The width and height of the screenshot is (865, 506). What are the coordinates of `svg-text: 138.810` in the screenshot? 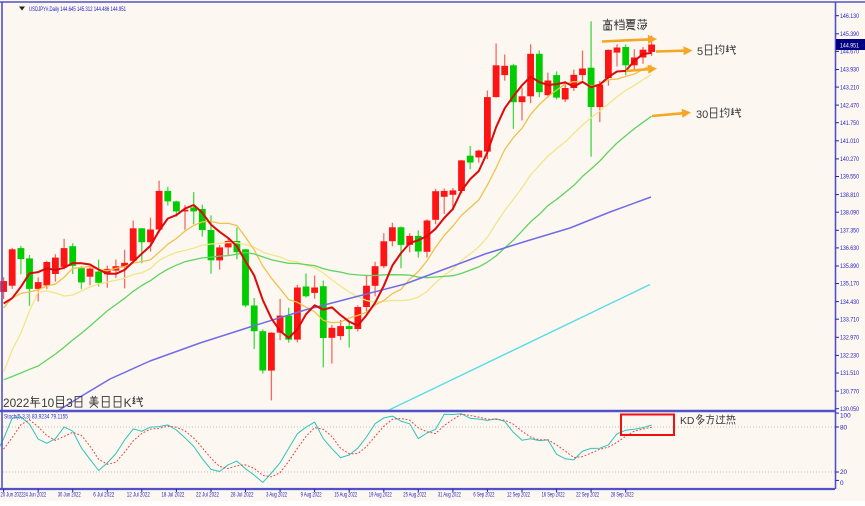 It's located at (849, 195).